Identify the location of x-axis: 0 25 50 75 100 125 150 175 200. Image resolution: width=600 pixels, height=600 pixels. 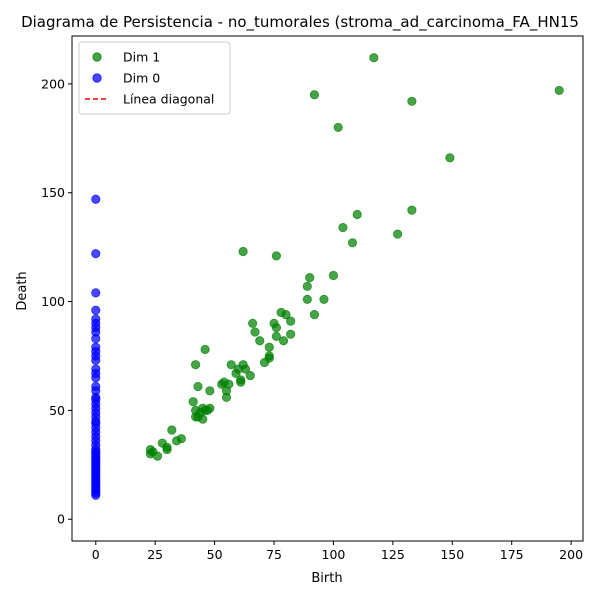
(337, 551).